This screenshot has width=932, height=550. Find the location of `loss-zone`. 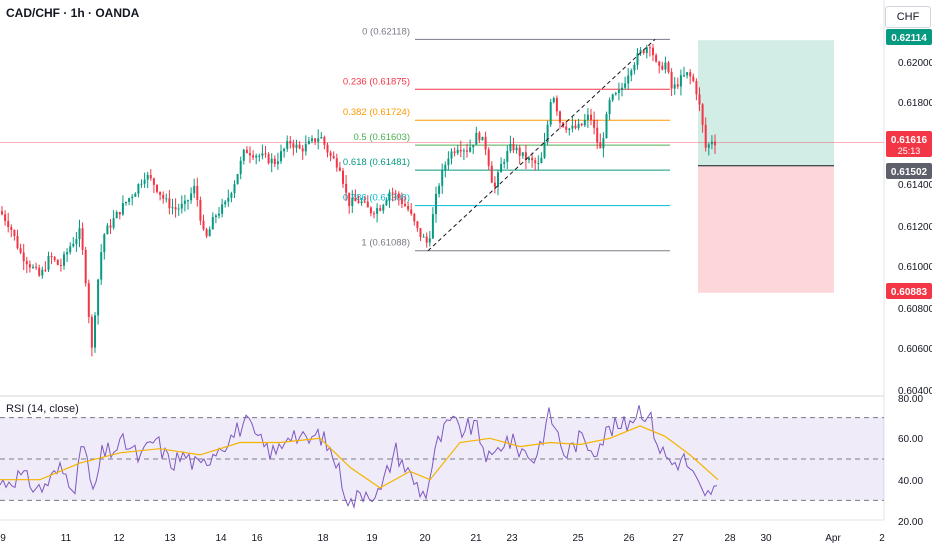

loss-zone is located at coordinates (766, 229).